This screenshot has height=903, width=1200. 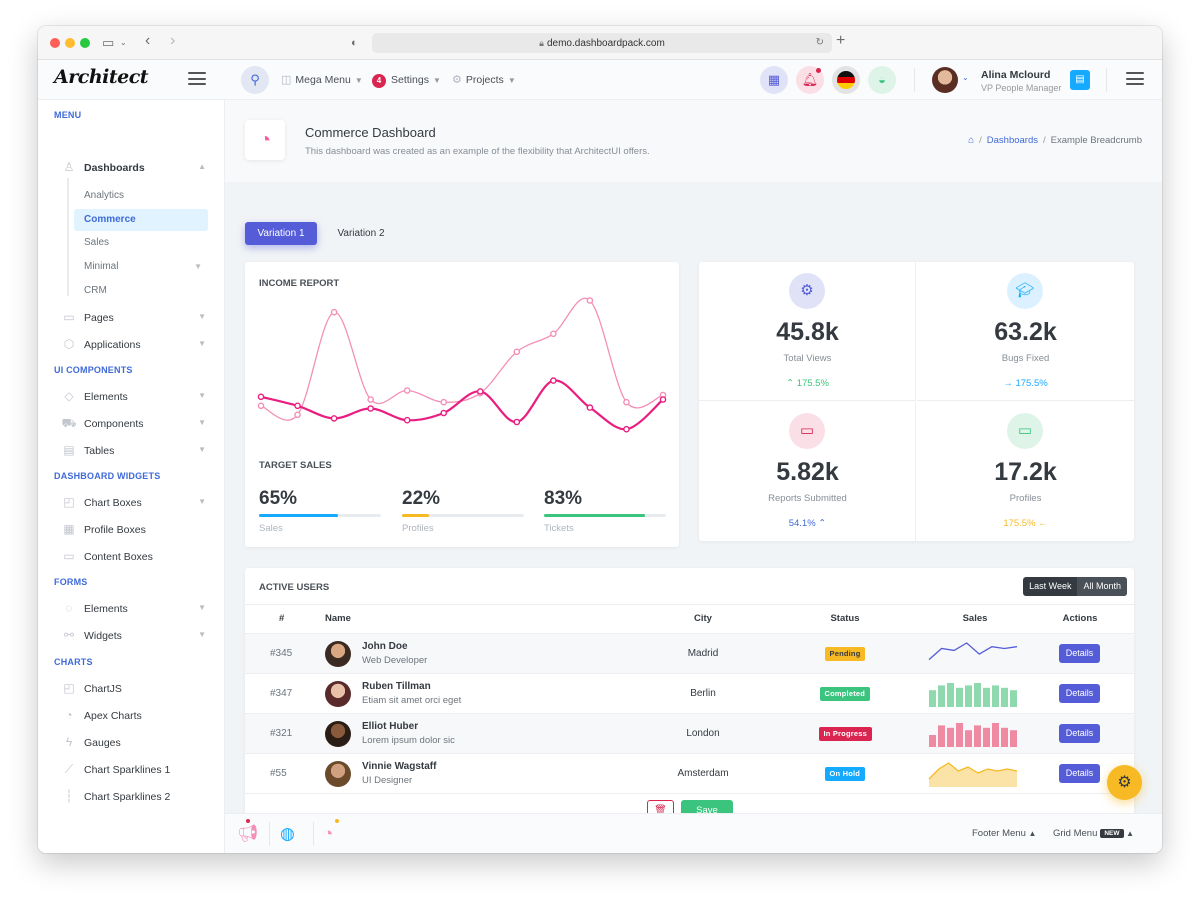 I want to click on megaphone-icon: 📢︎, so click(x=248, y=833).